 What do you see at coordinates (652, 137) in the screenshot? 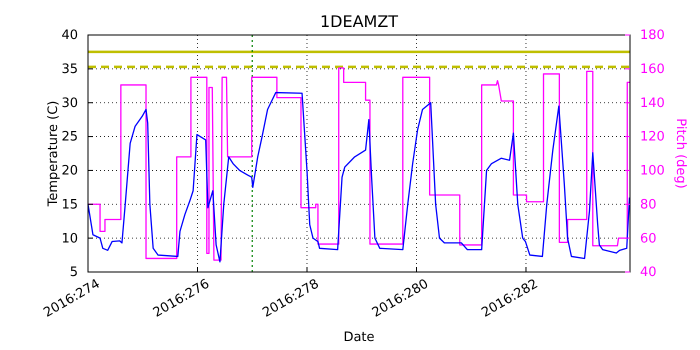
I see `y2-tick-label: 120` at bounding box center [652, 137].